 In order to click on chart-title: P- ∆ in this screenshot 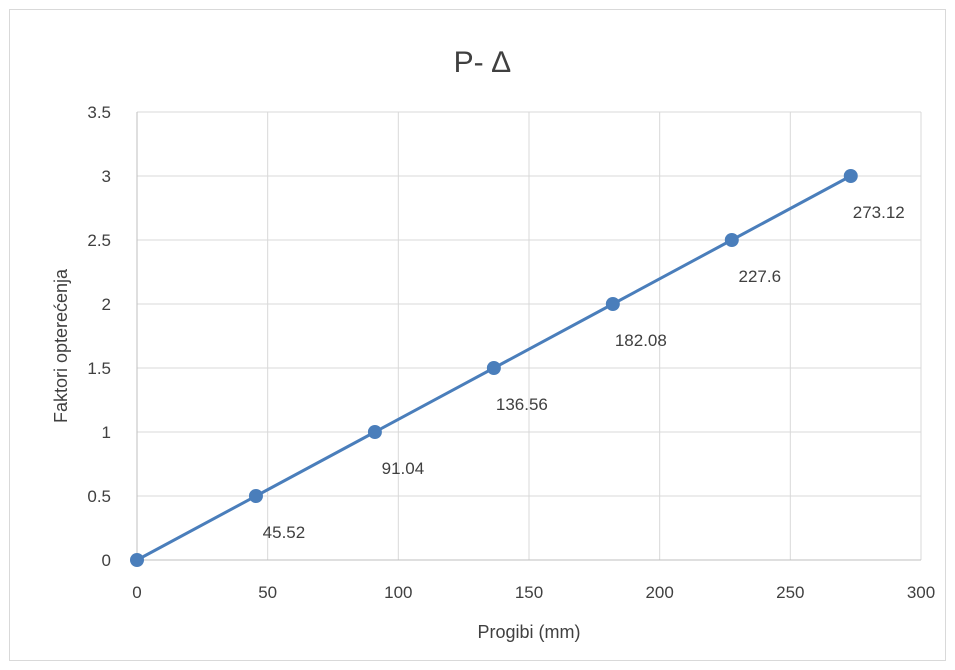, I will do `click(482, 62)`.